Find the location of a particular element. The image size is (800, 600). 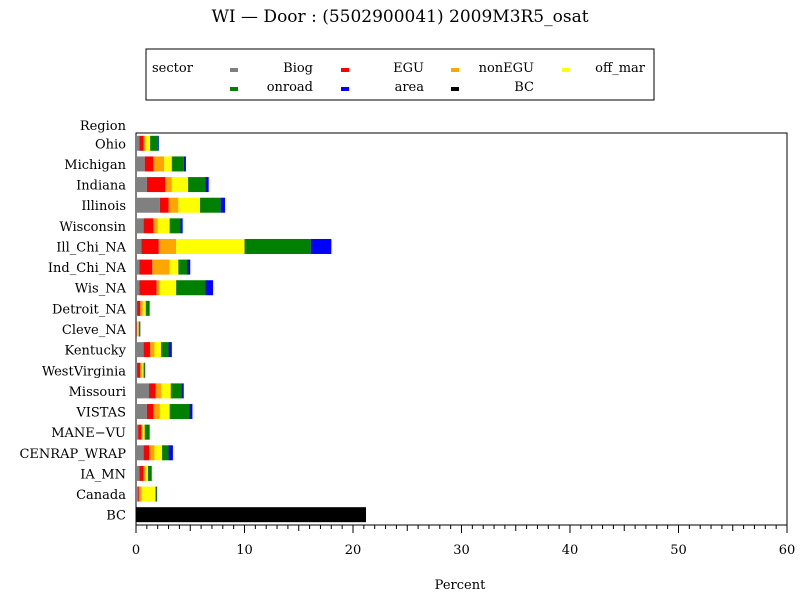

legend-label-egu: EGU is located at coordinates (408, 68).